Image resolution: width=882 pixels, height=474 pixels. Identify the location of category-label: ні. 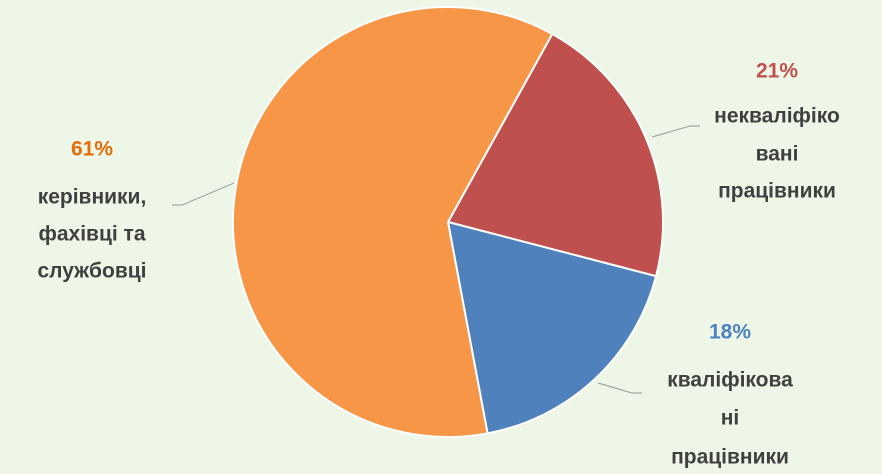
(730, 418).